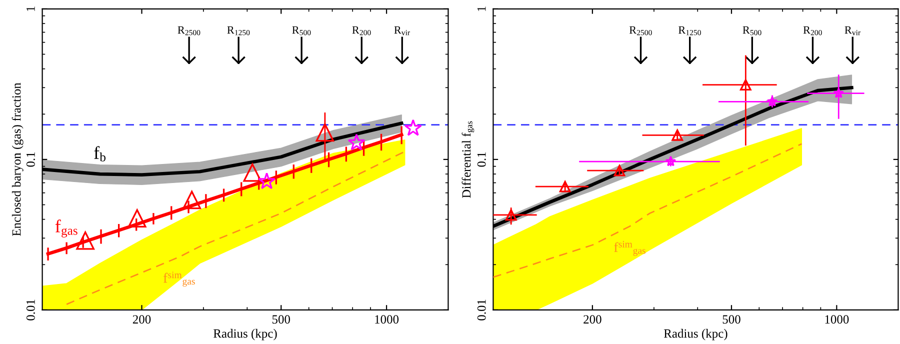 This screenshot has width=900, height=344. What do you see at coordinates (18, 159) in the screenshot?
I see `y-axis-title: Enclosed baryon (gas) fraction` at bounding box center [18, 159].